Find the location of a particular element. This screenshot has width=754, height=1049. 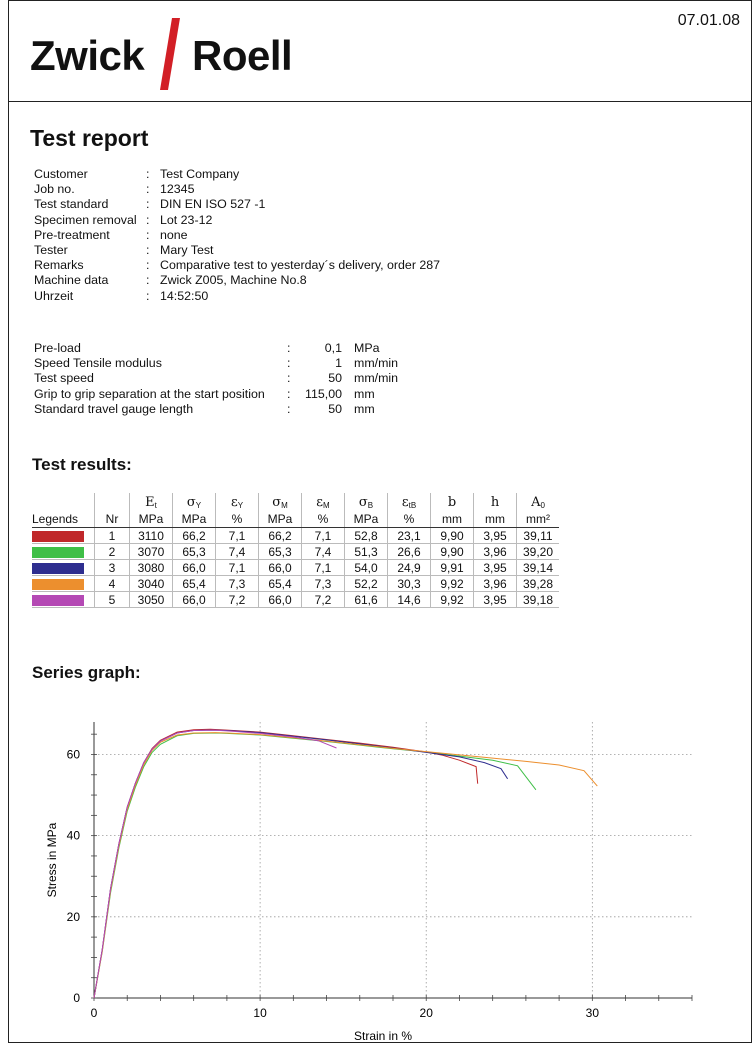

y-axis-label: Stress in MPa is located at coordinates (52, 859).